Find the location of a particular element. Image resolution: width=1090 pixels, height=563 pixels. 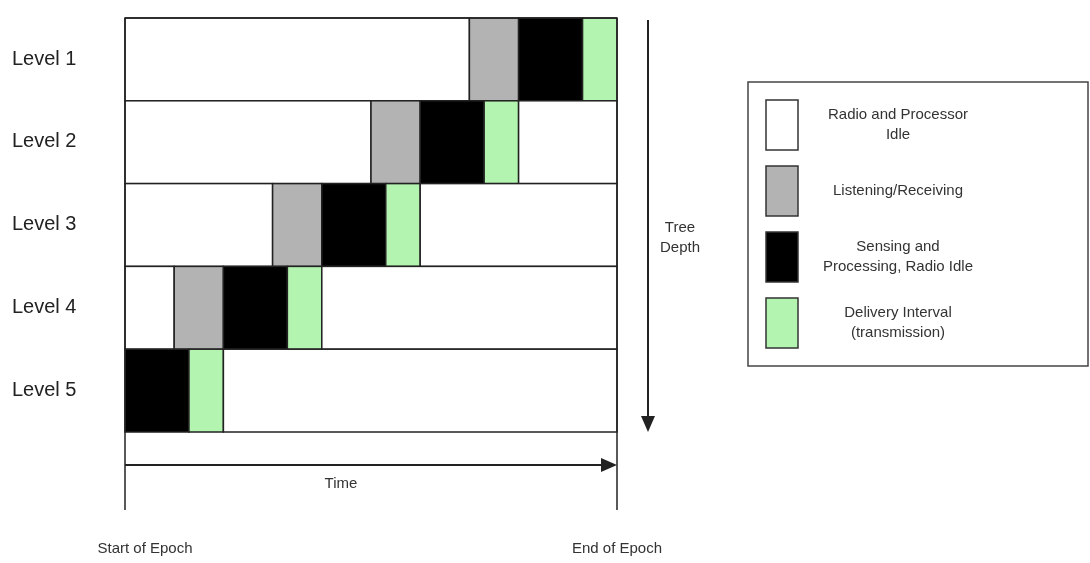

text: Delivery Interval (transmission) is located at coordinates (898, 321).